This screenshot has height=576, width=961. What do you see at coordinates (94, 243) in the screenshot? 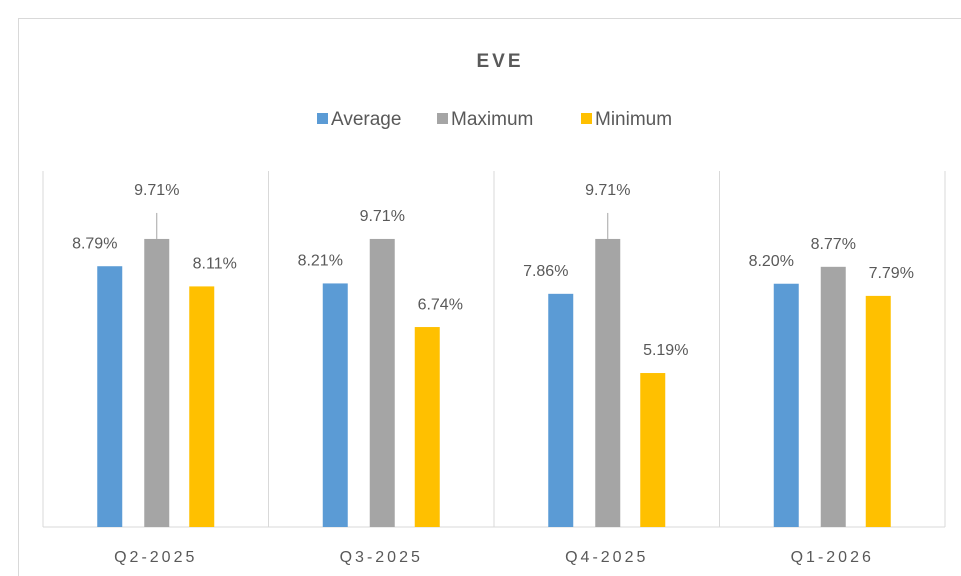
I see `data-label: 8.79%` at bounding box center [94, 243].